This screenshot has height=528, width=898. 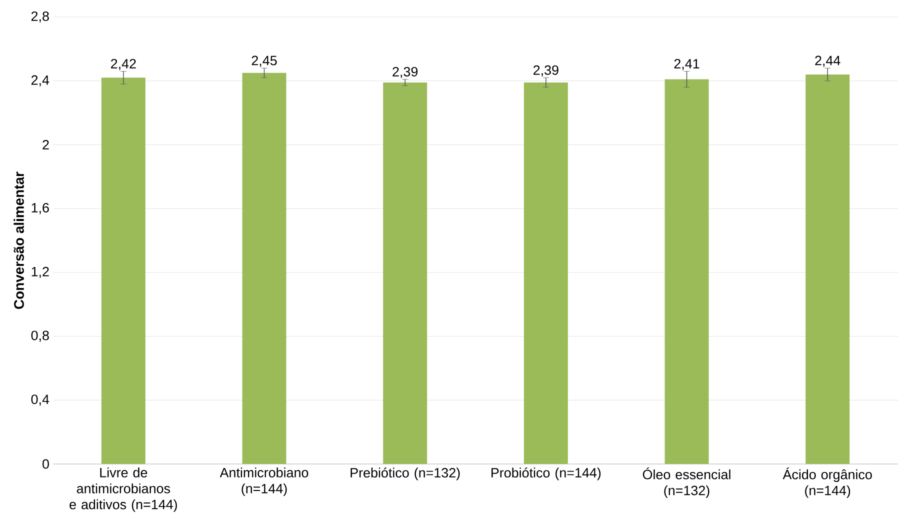 What do you see at coordinates (123, 490) in the screenshot?
I see `x-tick-label: Livre de antimicrobianos e aditivos (n=144)` at bounding box center [123, 490].